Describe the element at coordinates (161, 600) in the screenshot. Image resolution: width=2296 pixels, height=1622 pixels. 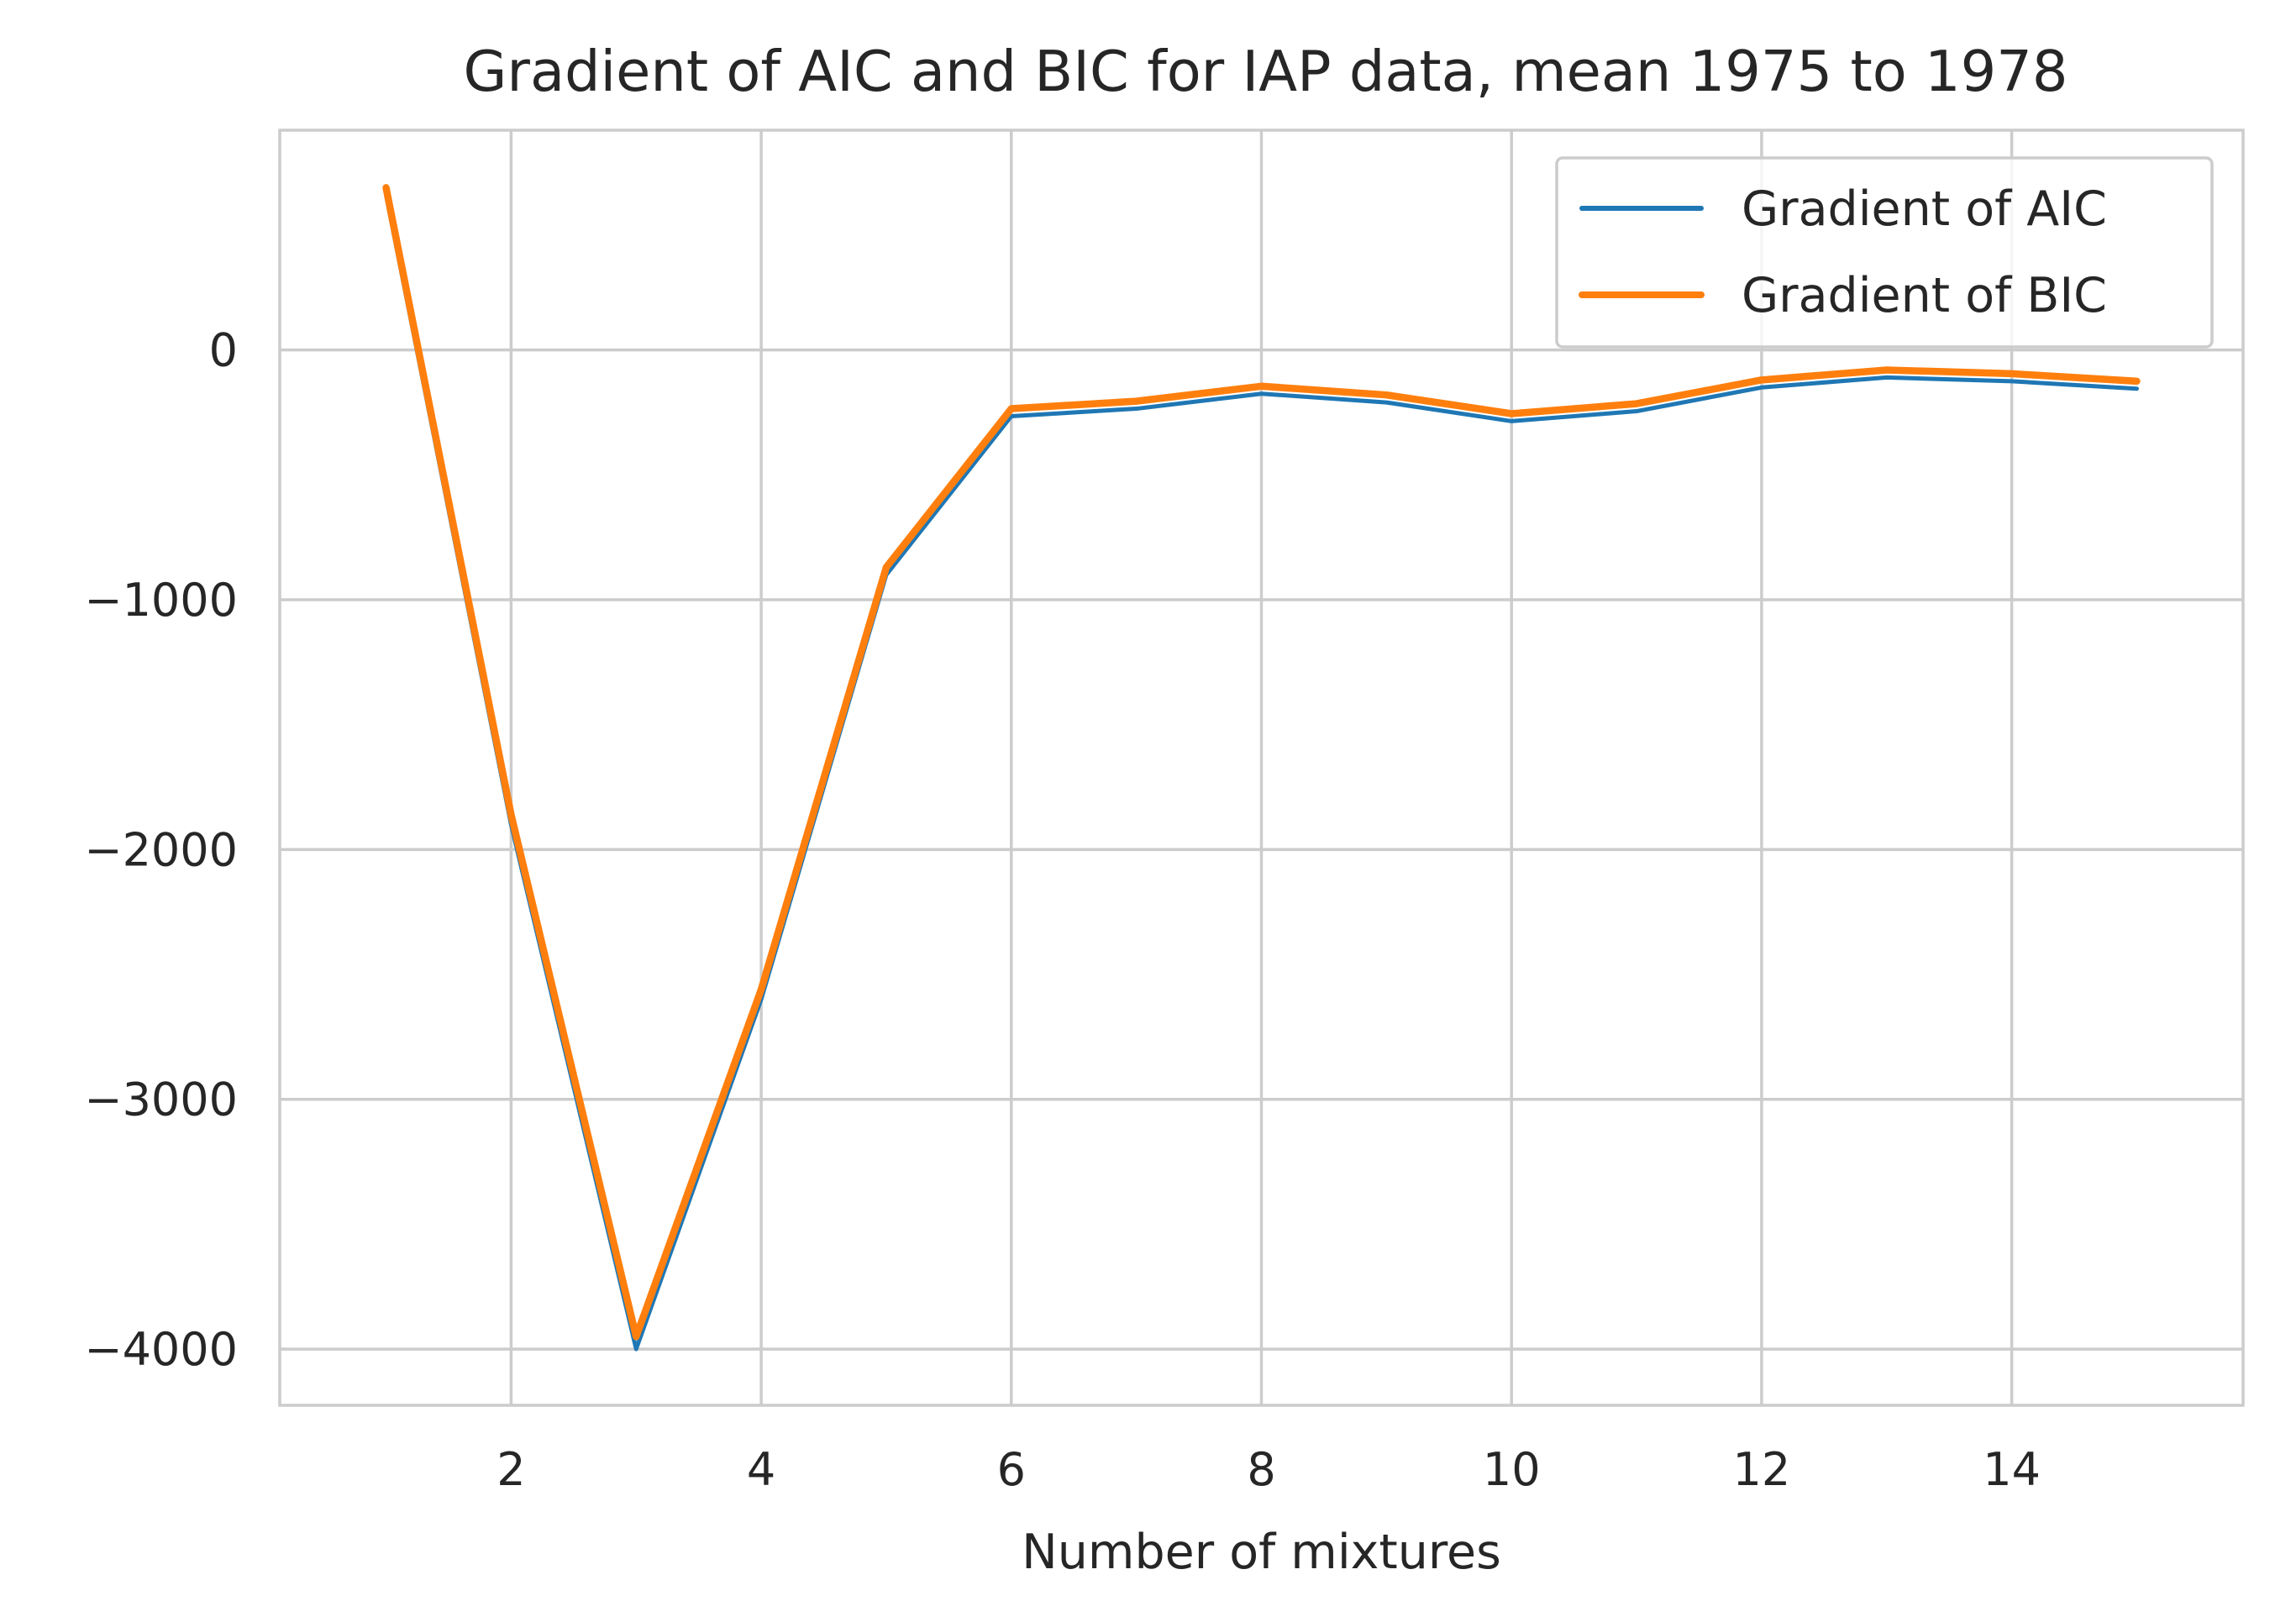
I see `y-tick-label: −1000` at that location.